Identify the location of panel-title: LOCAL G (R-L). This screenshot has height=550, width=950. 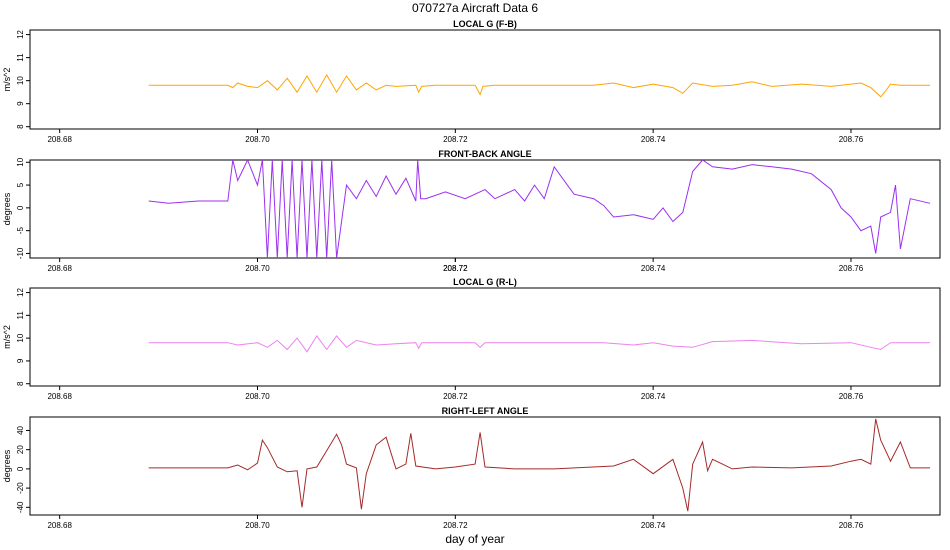
(485, 282).